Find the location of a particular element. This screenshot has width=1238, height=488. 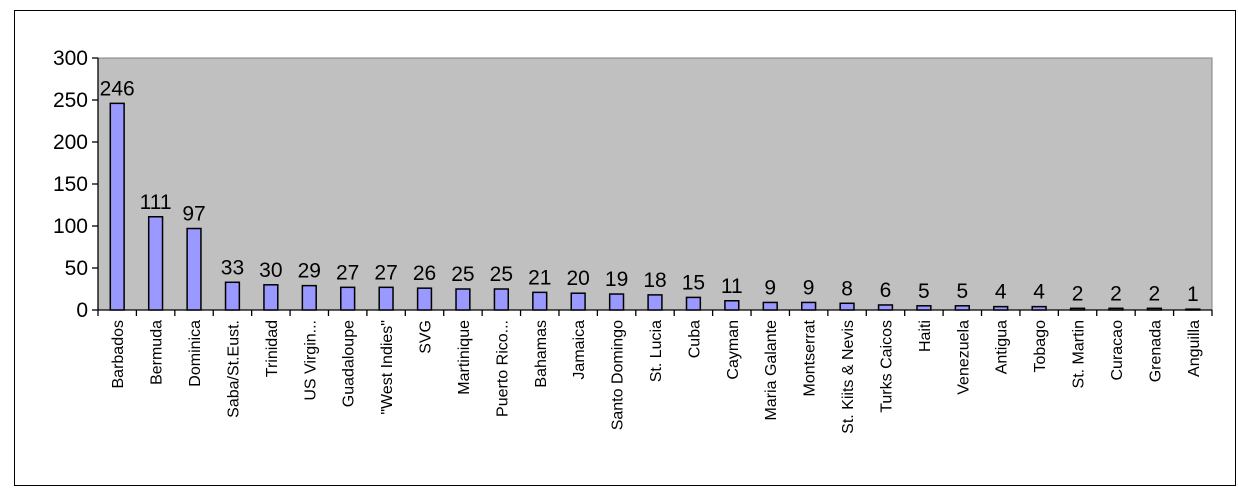

x-category-label: Dominica is located at coordinates (195, 353).